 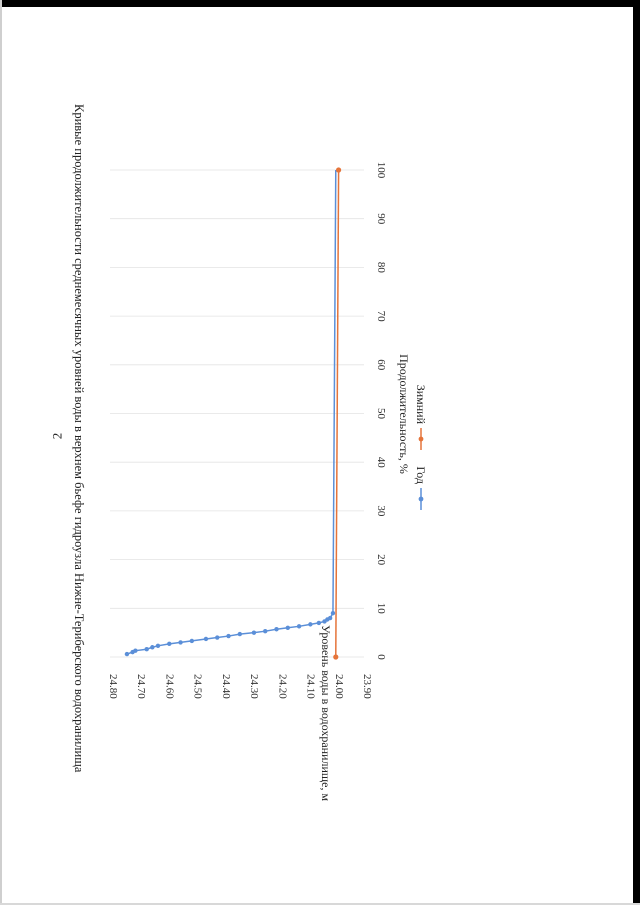 I want to click on scan-frame-left, so click(x=1, y=452).